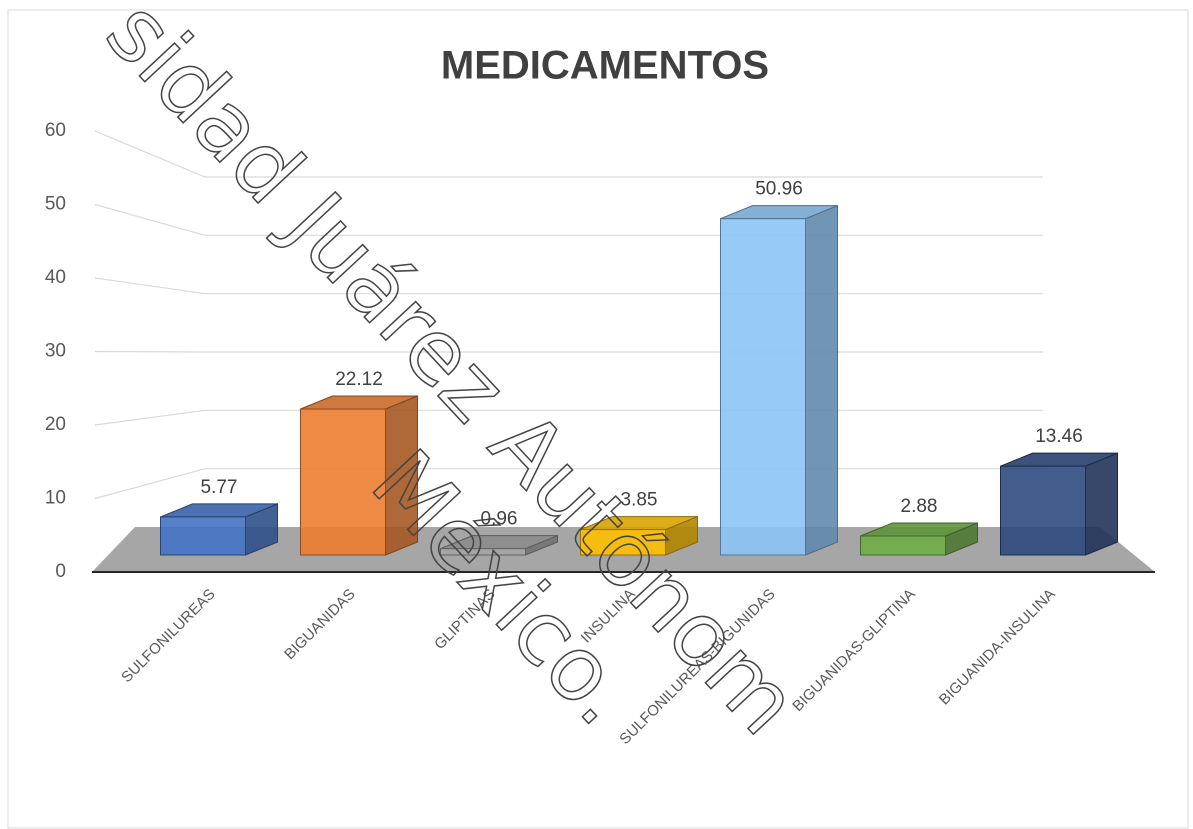 This screenshot has width=1193, height=829. I want to click on y-tick-label: 0, so click(60, 571).